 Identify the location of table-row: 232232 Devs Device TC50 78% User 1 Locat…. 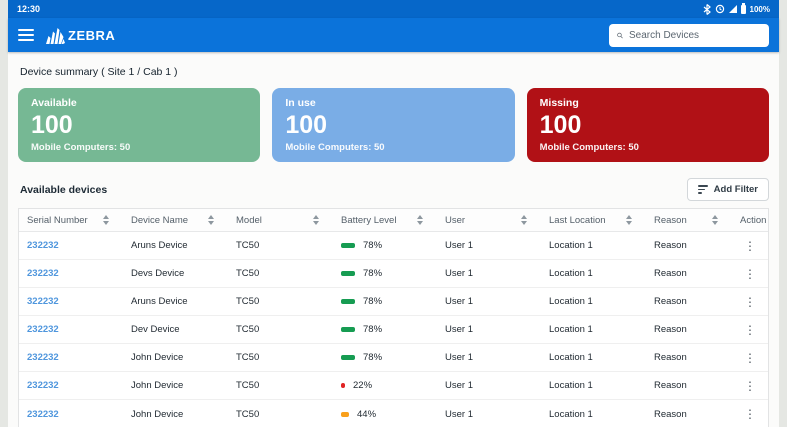
(393, 274).